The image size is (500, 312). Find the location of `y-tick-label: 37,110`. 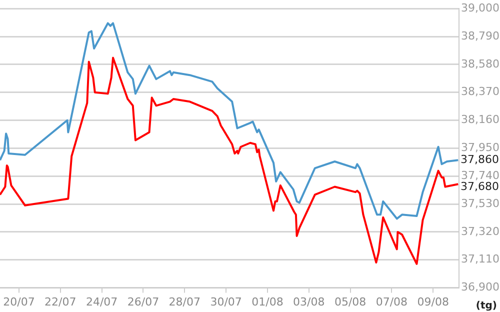

y-tick-label: 37,110 is located at coordinates (480, 259).